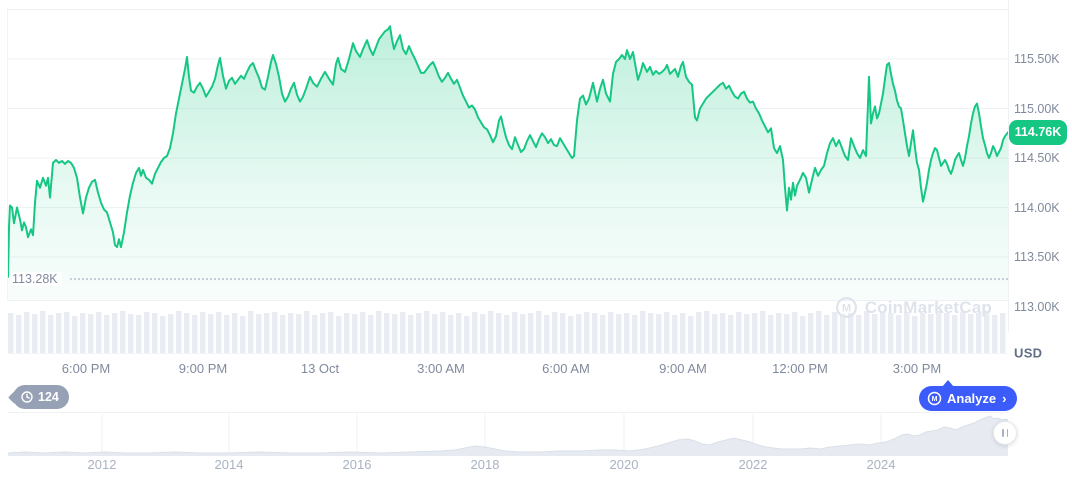 This screenshot has width=1072, height=477. What do you see at coordinates (320, 368) in the screenshot?
I see `time-tick-label: 13 Oct` at bounding box center [320, 368].